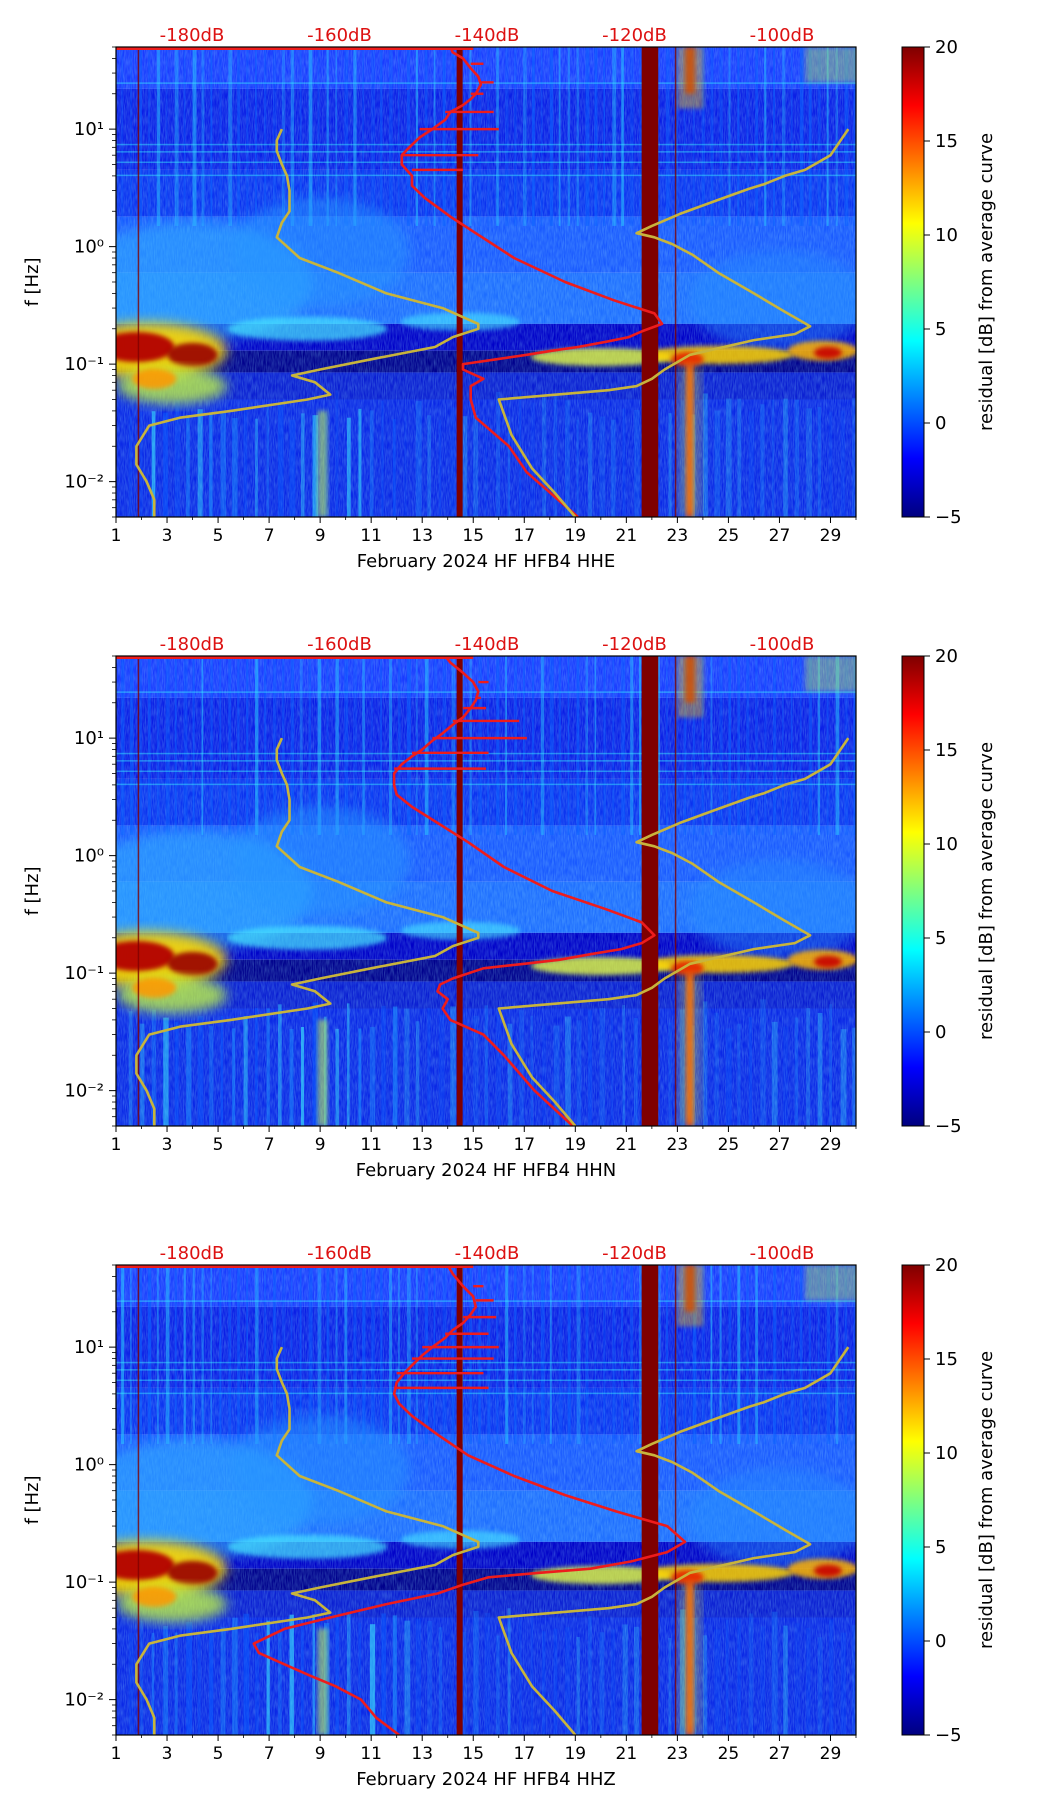 Image resolution: width=1052 pixels, height=1810 pixels. I want to click on db-scale-label: -140dB, so click(487, 644).